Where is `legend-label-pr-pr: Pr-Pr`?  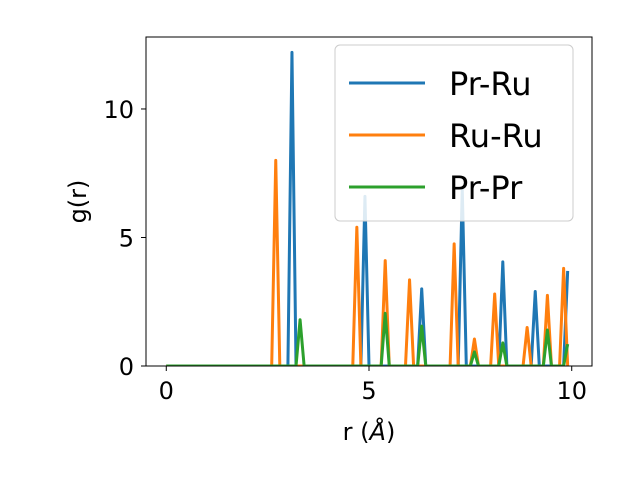 legend-label-pr-pr: Pr-Pr is located at coordinates (486, 188).